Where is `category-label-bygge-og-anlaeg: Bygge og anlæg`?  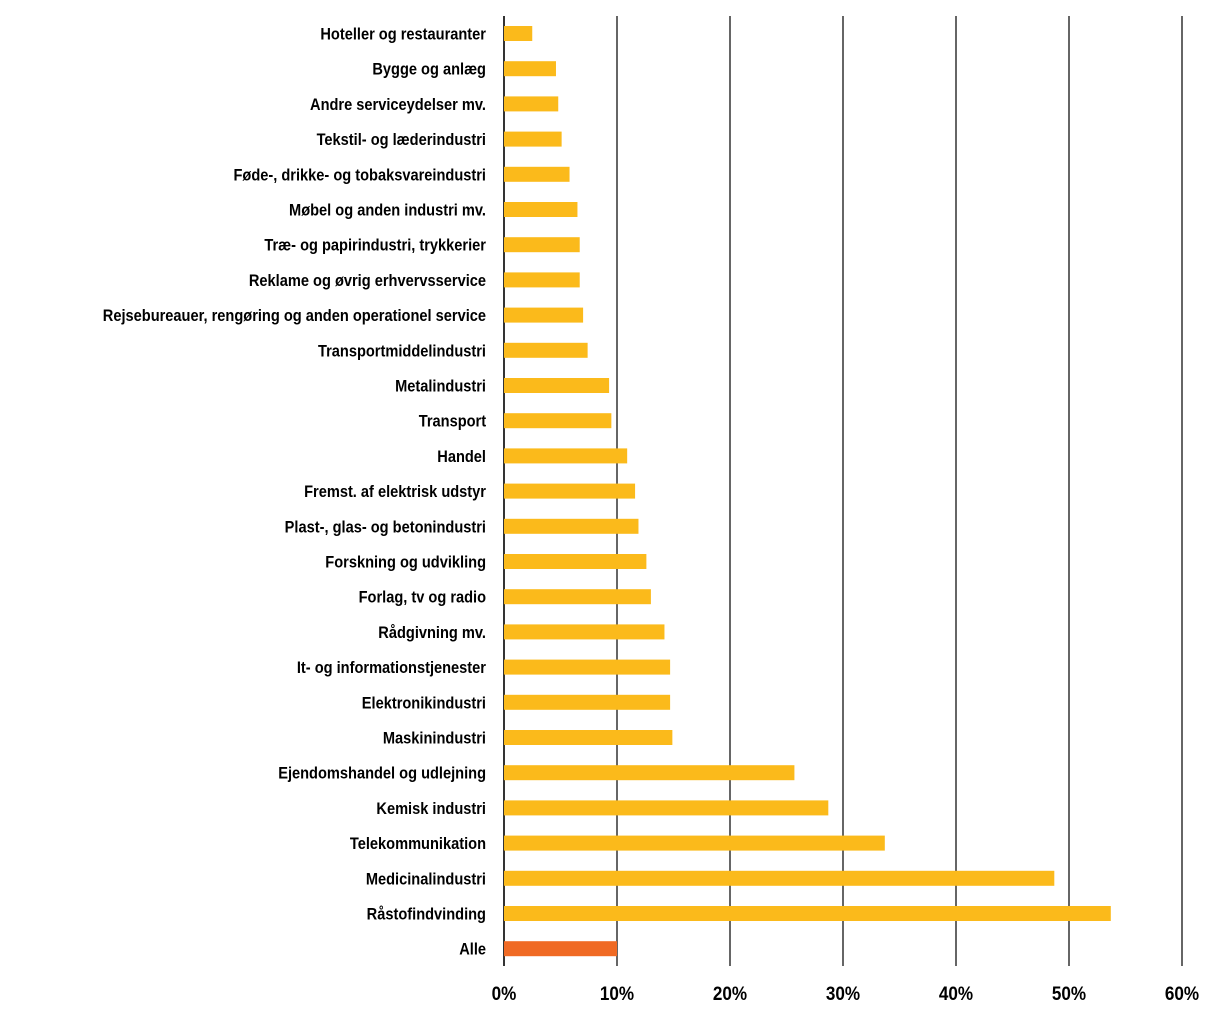
category-label-bygge-og-anlaeg: Bygge og anlæg is located at coordinates (429, 70).